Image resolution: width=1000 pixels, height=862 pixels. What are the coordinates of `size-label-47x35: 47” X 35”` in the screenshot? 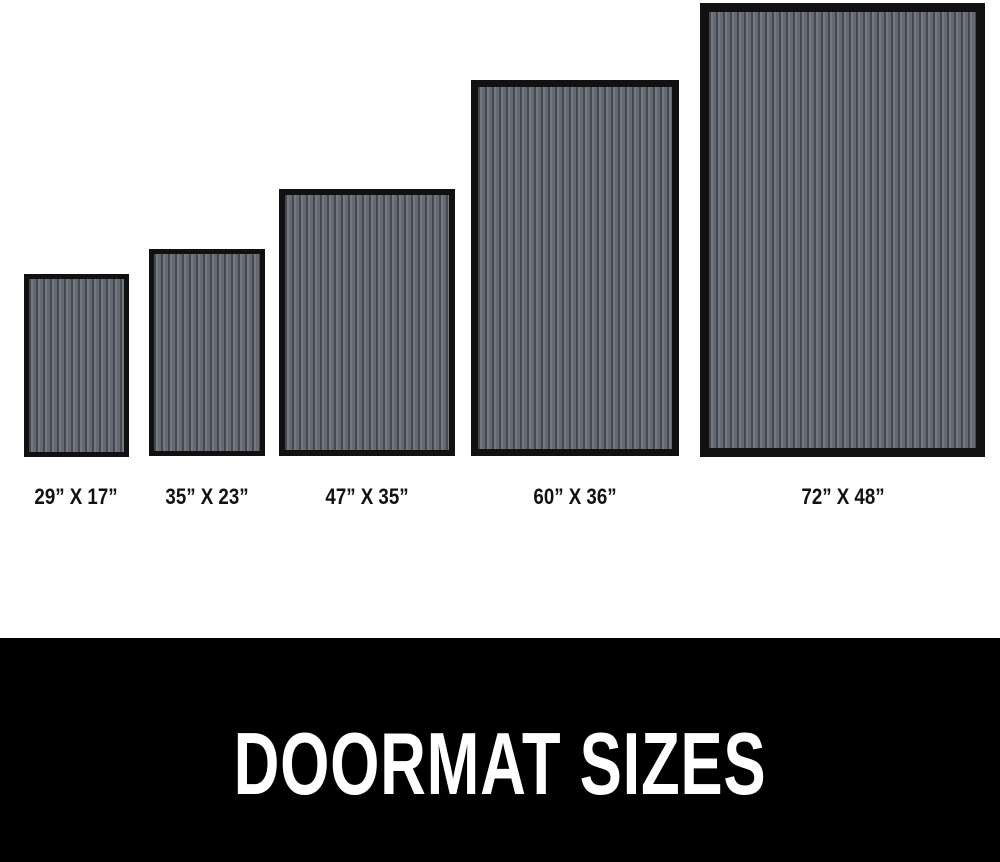 It's located at (367, 496).